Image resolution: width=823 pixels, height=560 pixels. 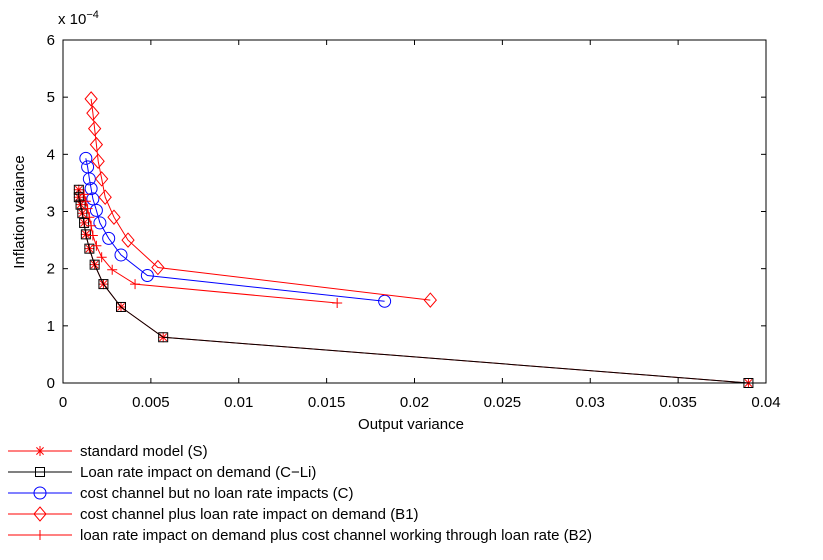 I want to click on y-axis-label: Inflation variance, so click(x=19, y=211).